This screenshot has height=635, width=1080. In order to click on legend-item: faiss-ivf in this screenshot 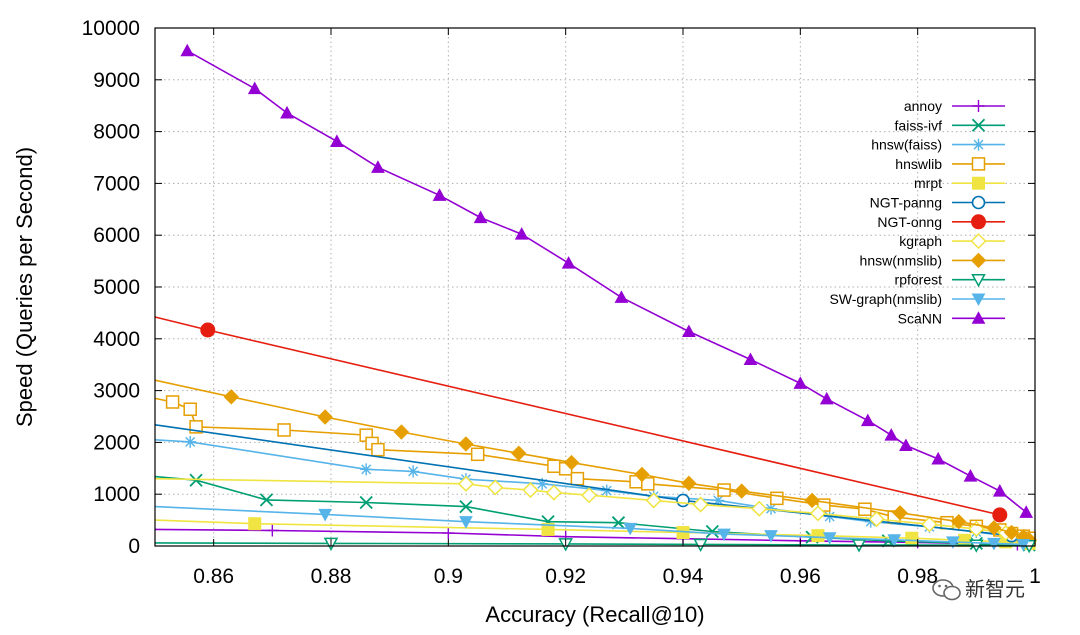, I will do `click(950, 125)`.